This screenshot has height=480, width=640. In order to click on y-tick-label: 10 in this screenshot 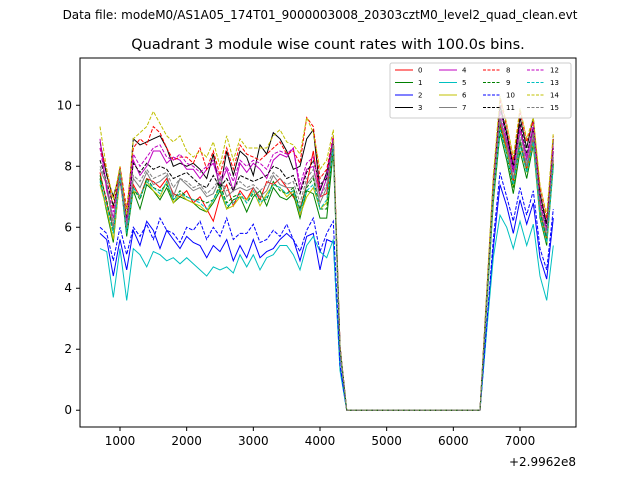, I will do `click(64, 105)`.